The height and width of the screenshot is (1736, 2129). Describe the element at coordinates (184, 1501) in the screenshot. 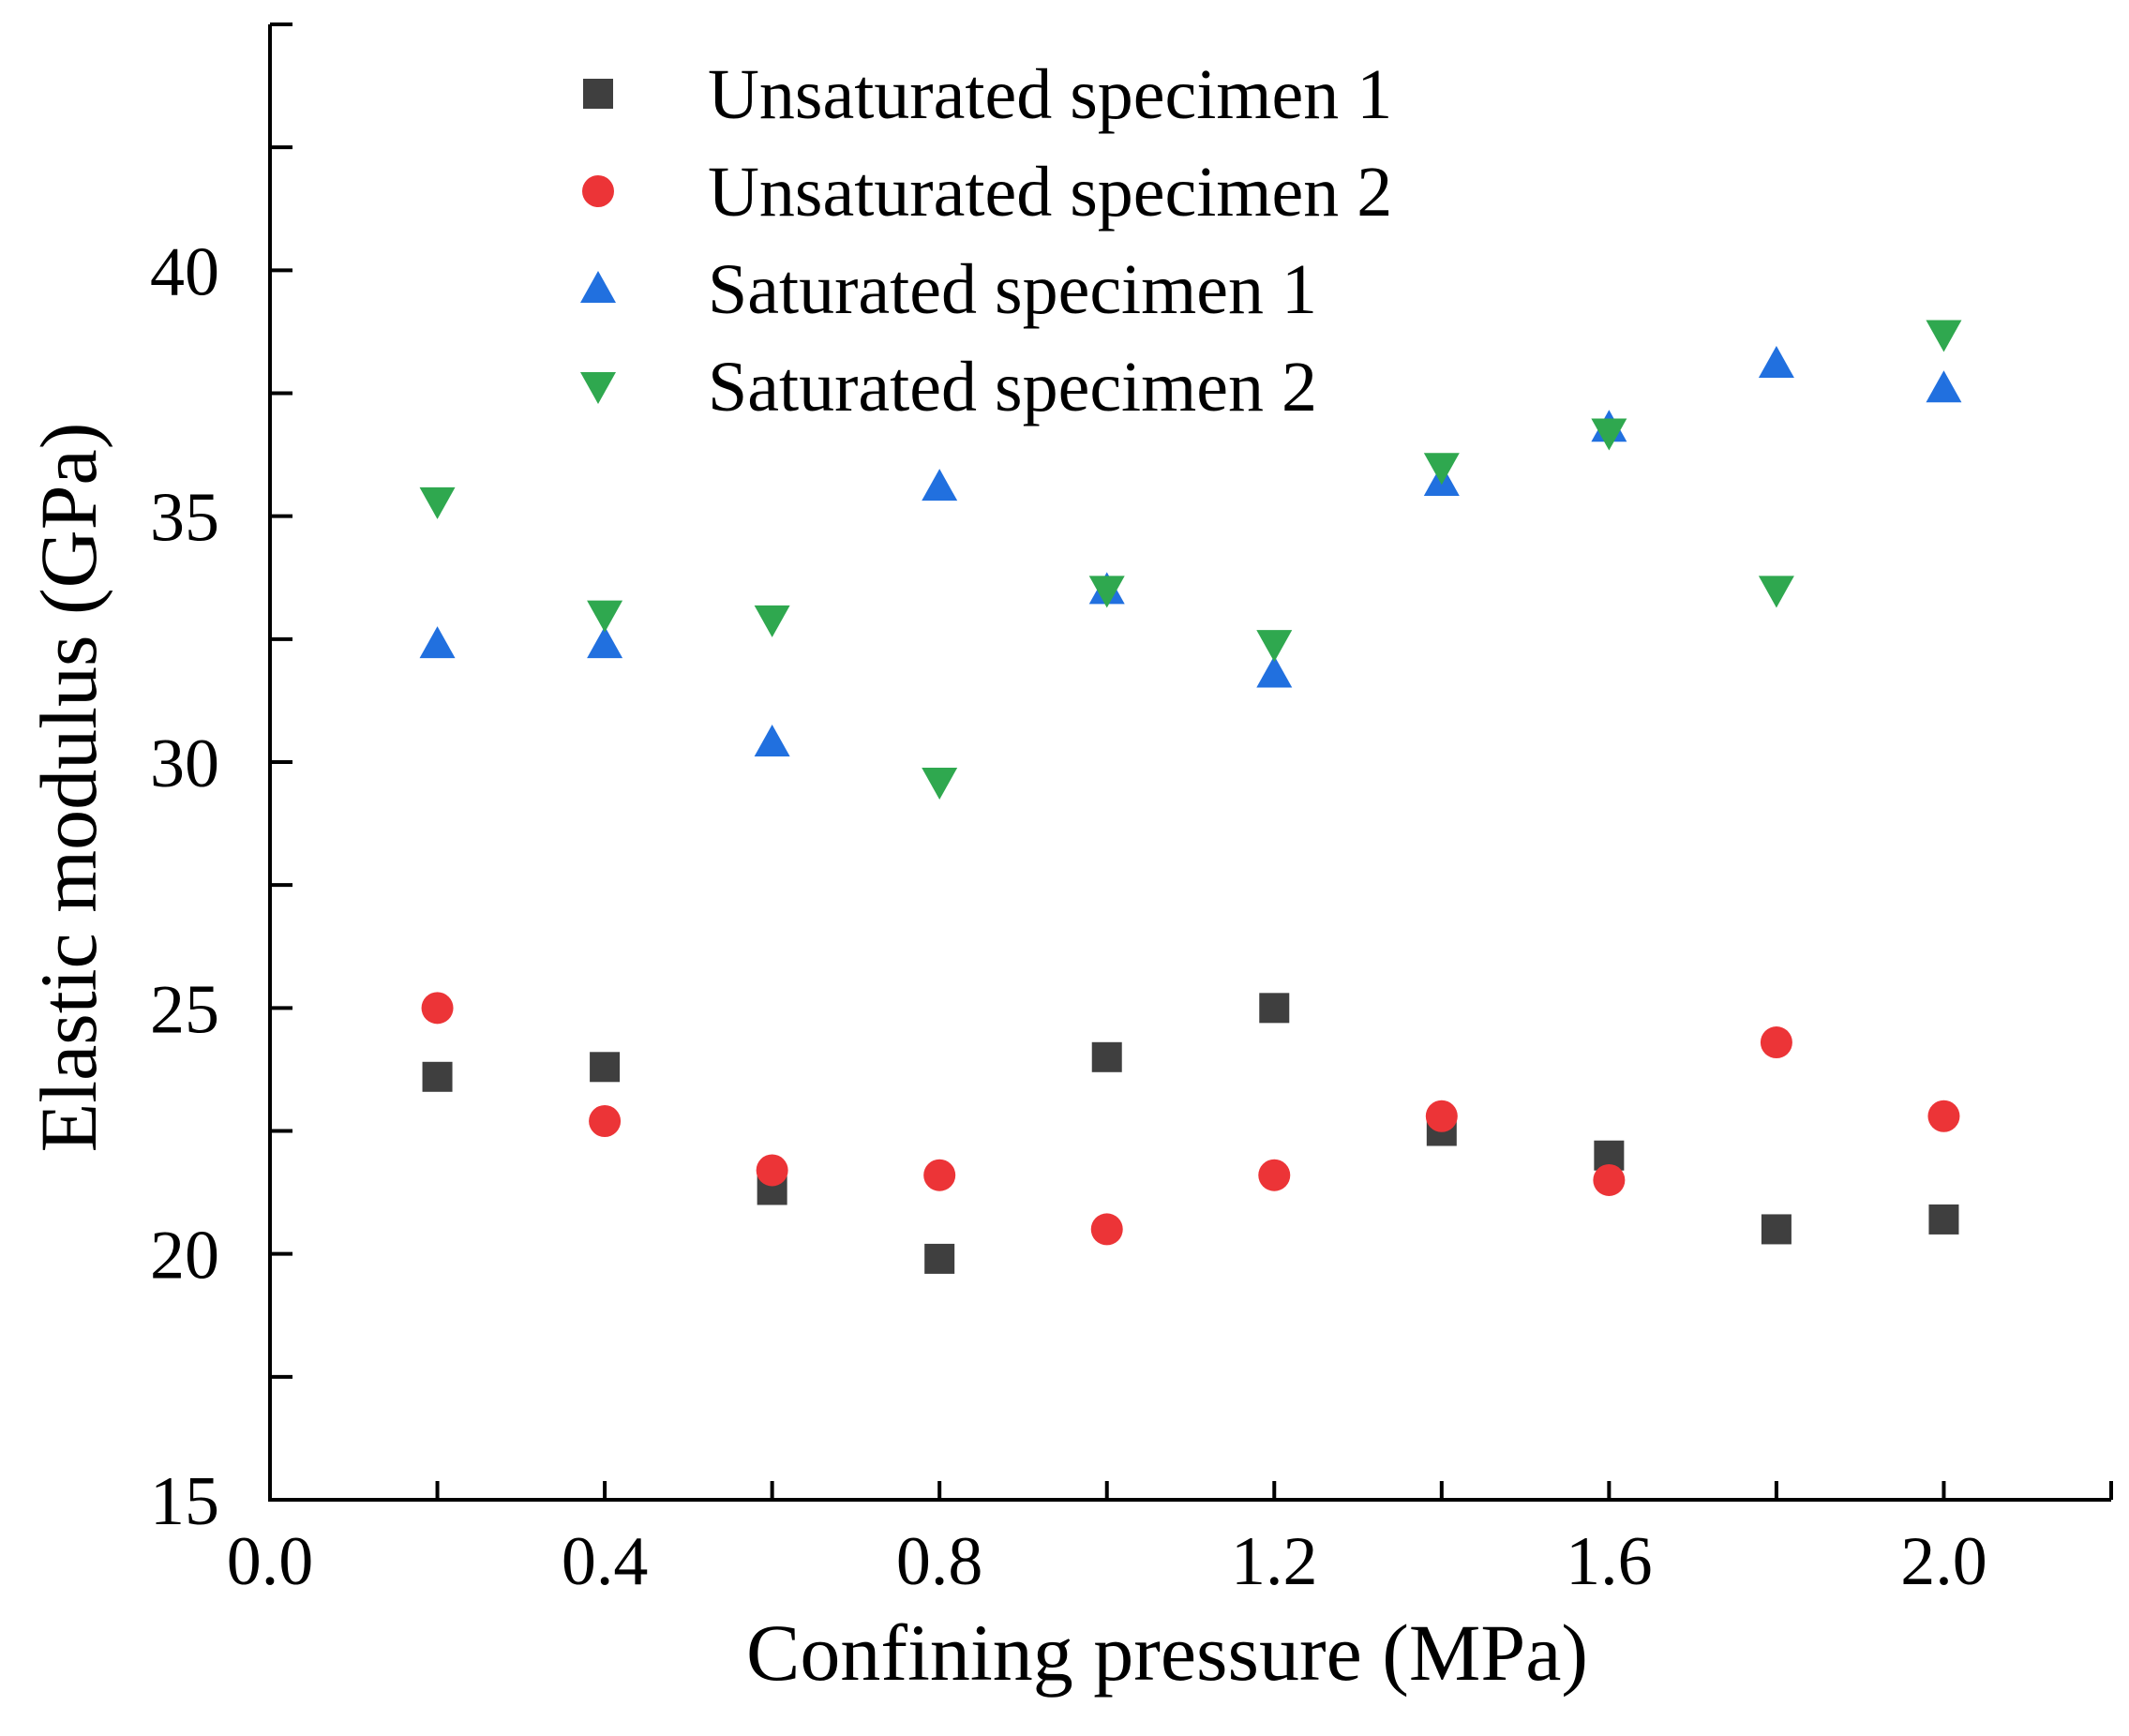

I see `y-tick-label: 15` at that location.